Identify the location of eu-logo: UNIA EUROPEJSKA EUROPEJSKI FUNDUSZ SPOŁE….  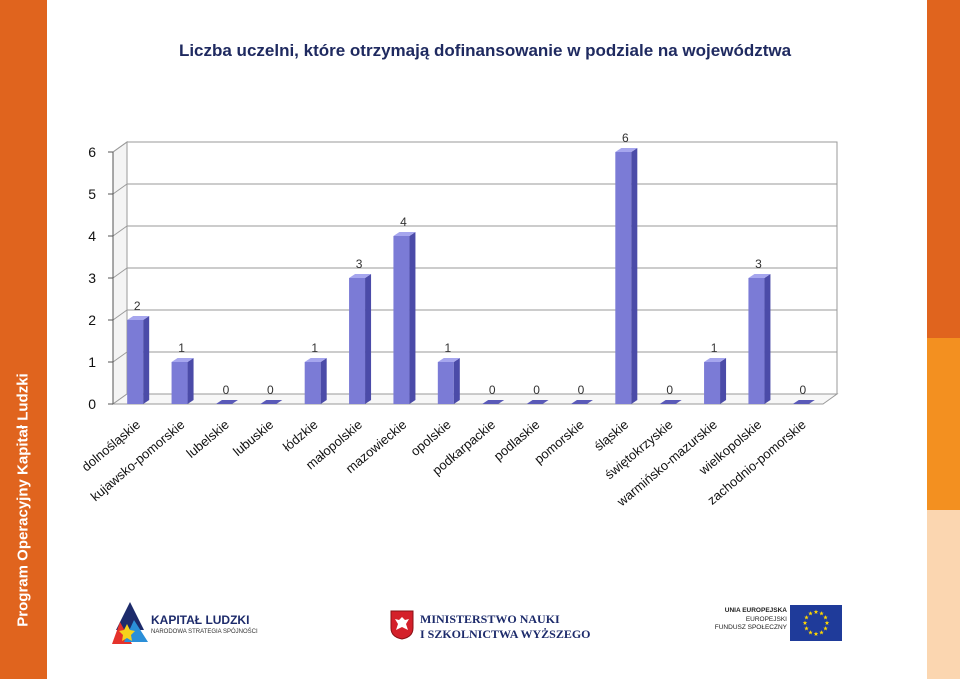
(767, 624).